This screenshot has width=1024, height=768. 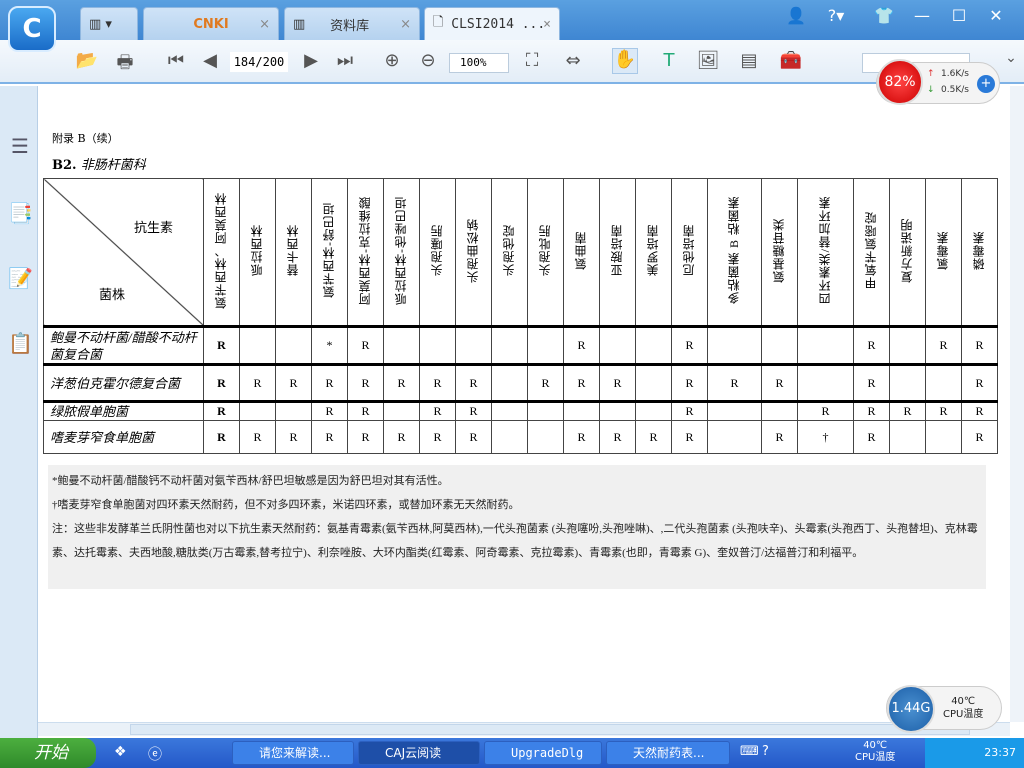 What do you see at coordinates (573, 60) in the screenshot?
I see `fit-width-icon: ⇔` at bounding box center [573, 60].